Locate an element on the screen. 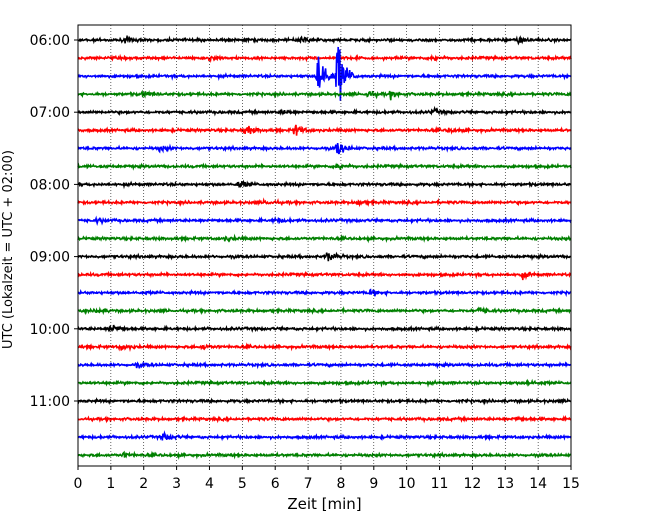 This screenshot has height=520, width=650. x-tick-label: 10 is located at coordinates (407, 484).